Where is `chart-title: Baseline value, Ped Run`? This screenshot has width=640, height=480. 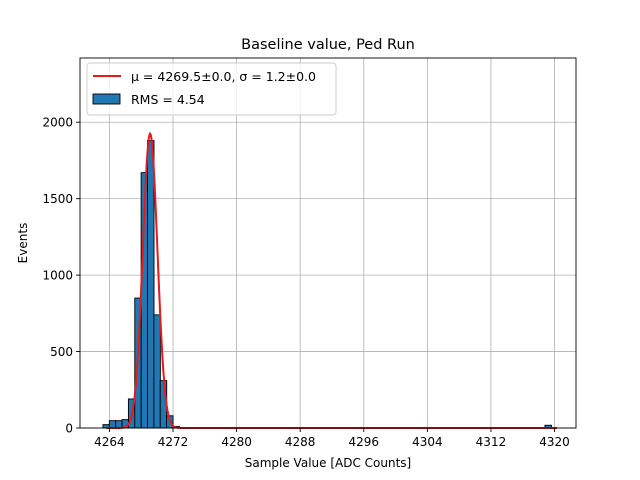 chart-title: Baseline value, Ped Run is located at coordinates (328, 45).